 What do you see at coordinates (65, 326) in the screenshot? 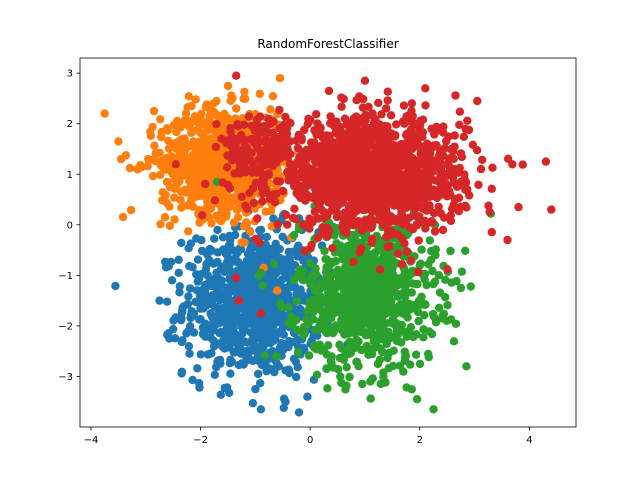
I see `y-tick-label: −2` at bounding box center [65, 326].